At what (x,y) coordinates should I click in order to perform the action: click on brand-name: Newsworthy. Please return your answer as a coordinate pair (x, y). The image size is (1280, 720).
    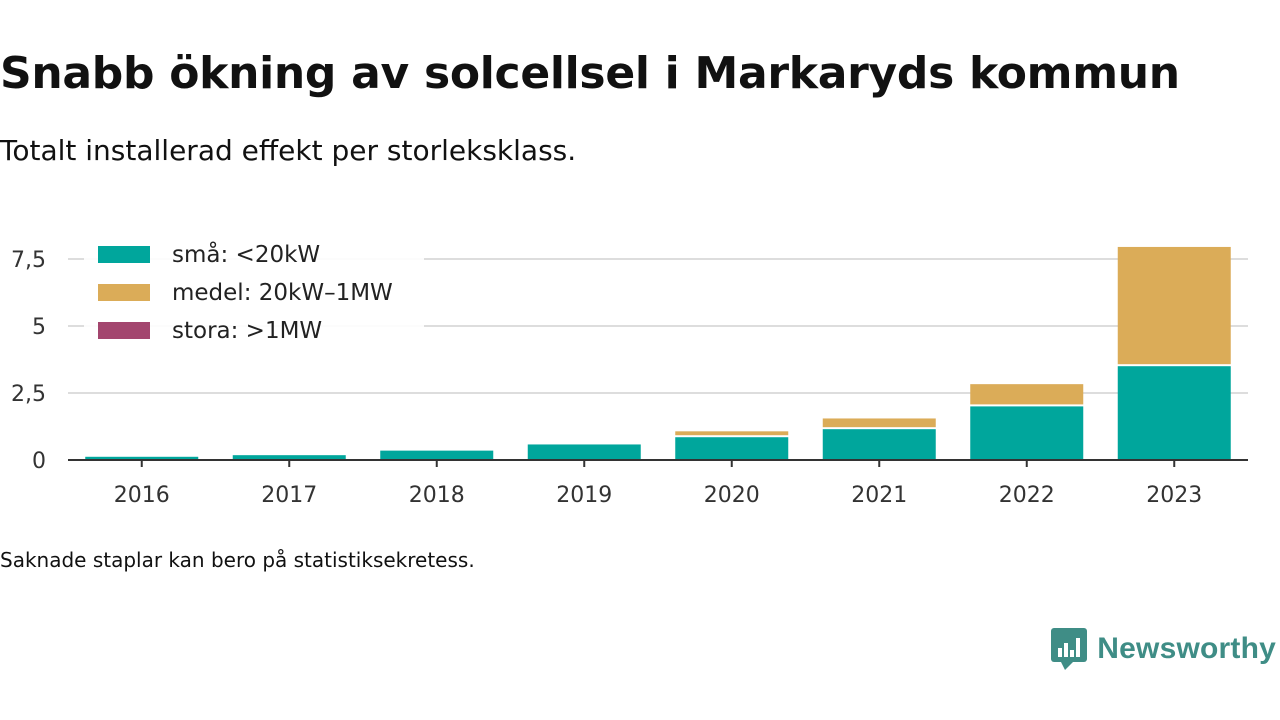
    Looking at the image, I should click on (1186, 648).